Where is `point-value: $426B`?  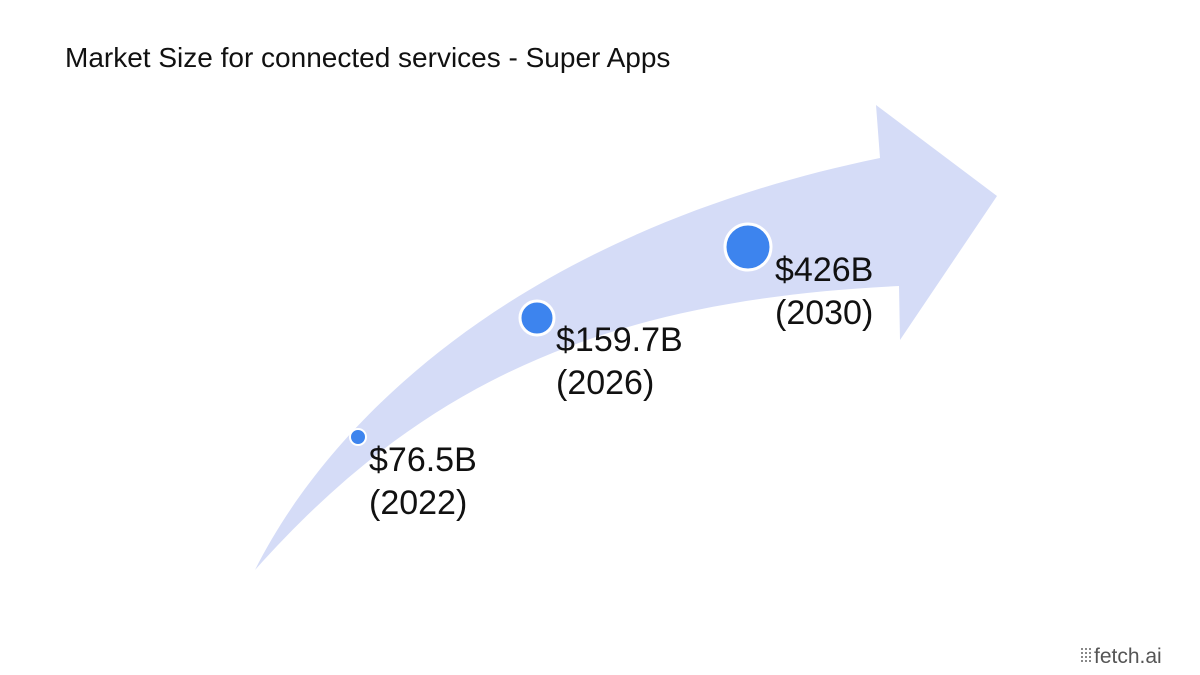
point-value: $426B is located at coordinates (824, 270).